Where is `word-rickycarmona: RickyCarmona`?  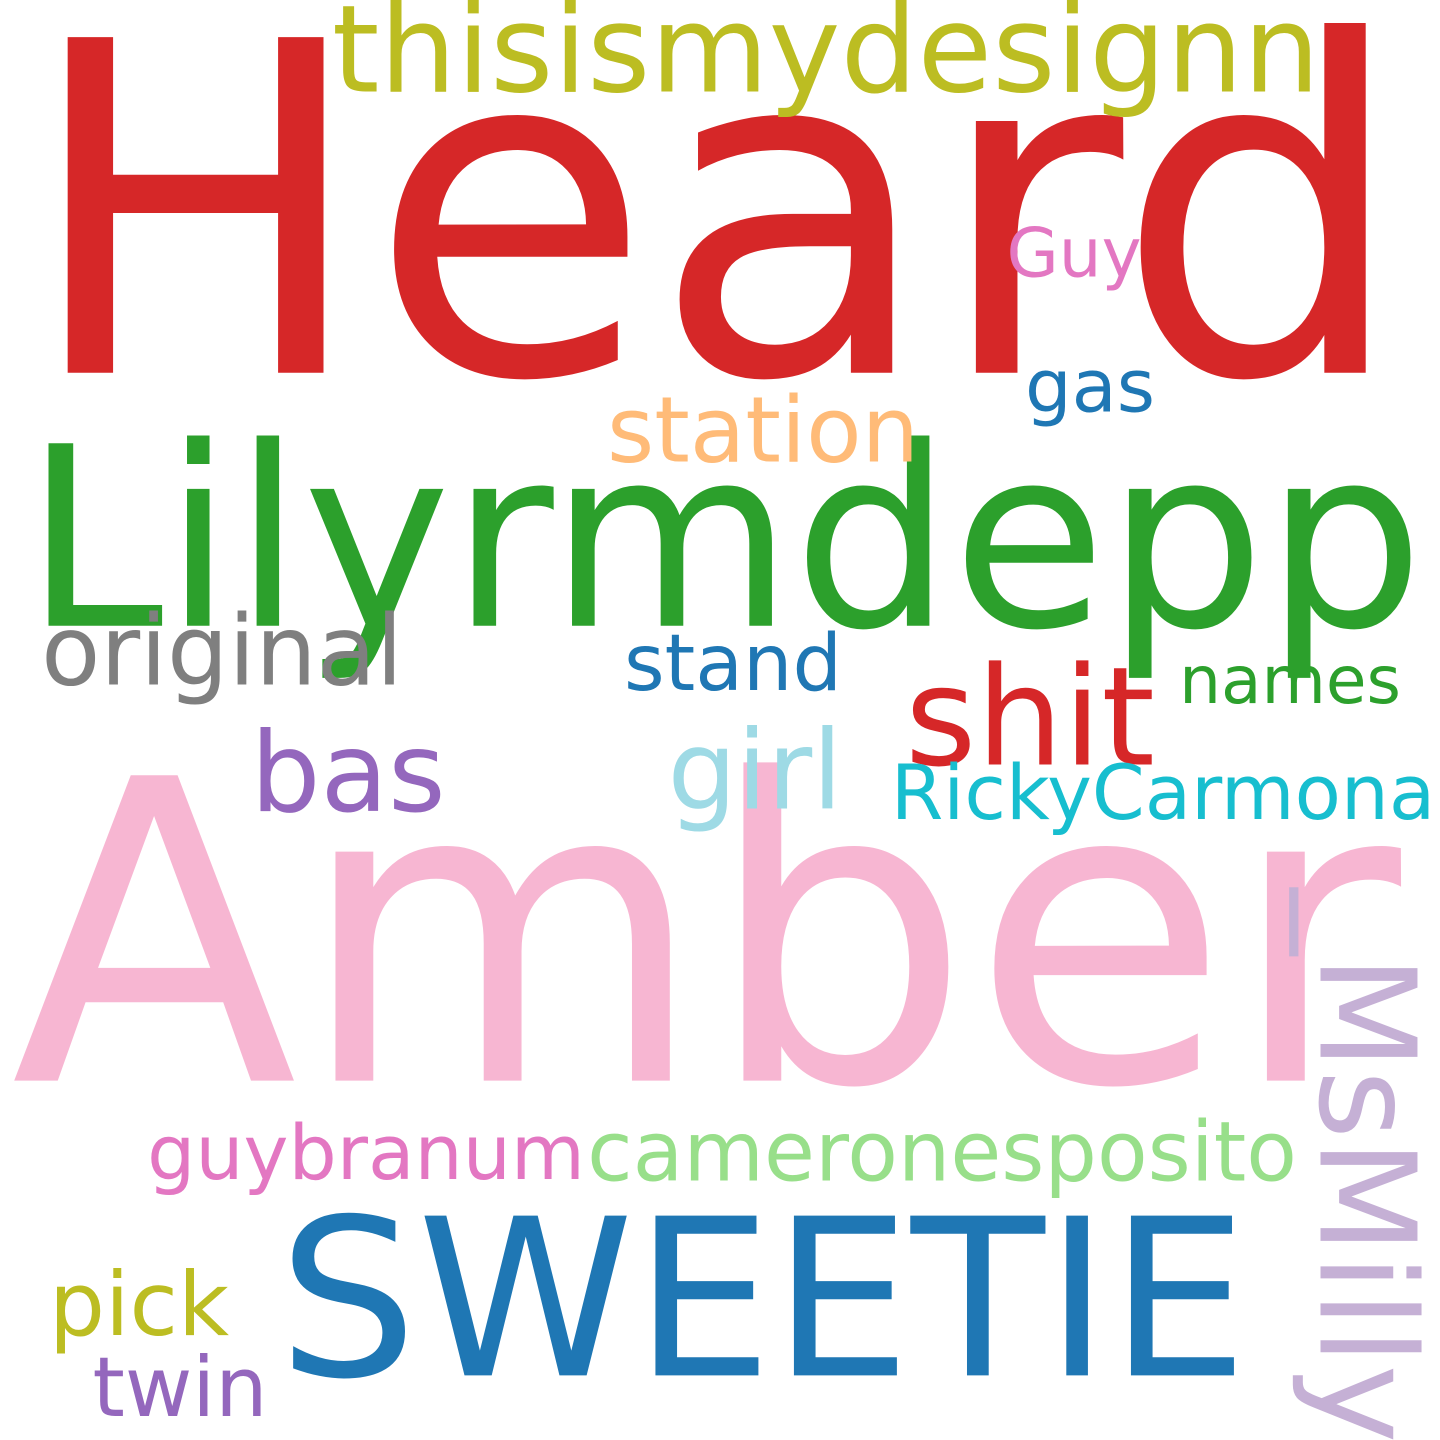 word-rickycarmona: RickyCarmona is located at coordinates (1163, 793).